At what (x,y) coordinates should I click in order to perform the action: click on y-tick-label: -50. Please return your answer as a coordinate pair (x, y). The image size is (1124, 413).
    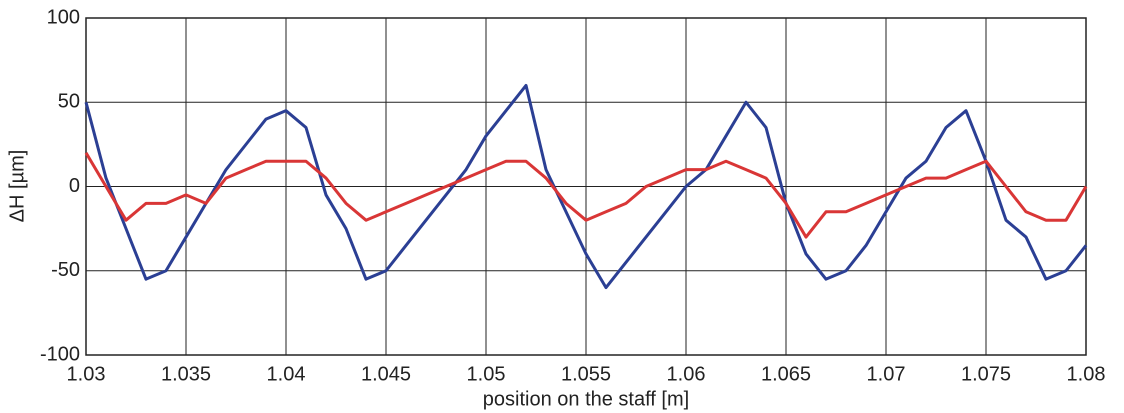
    Looking at the image, I should click on (65, 270).